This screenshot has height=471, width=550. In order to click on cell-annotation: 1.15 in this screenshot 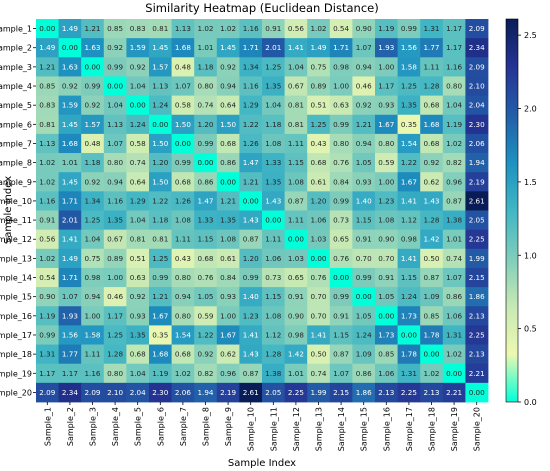, I will do `click(409, 277)`.